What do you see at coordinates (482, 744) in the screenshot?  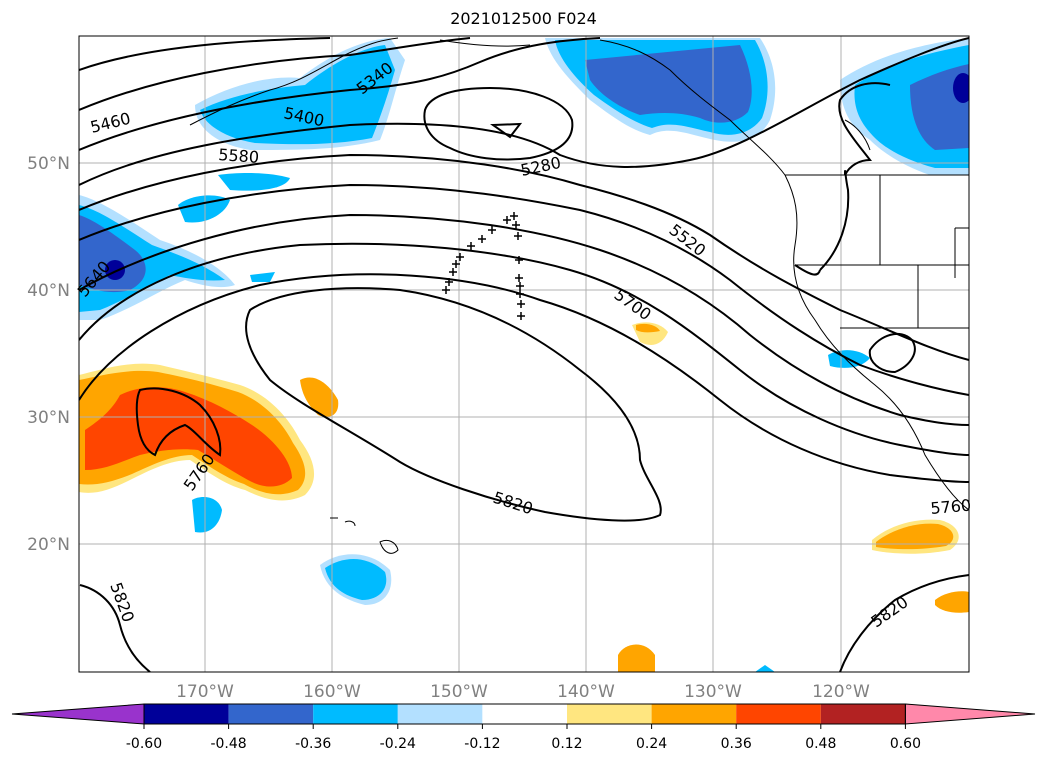 I see `colorbar-tick-label: -0.12` at bounding box center [482, 744].